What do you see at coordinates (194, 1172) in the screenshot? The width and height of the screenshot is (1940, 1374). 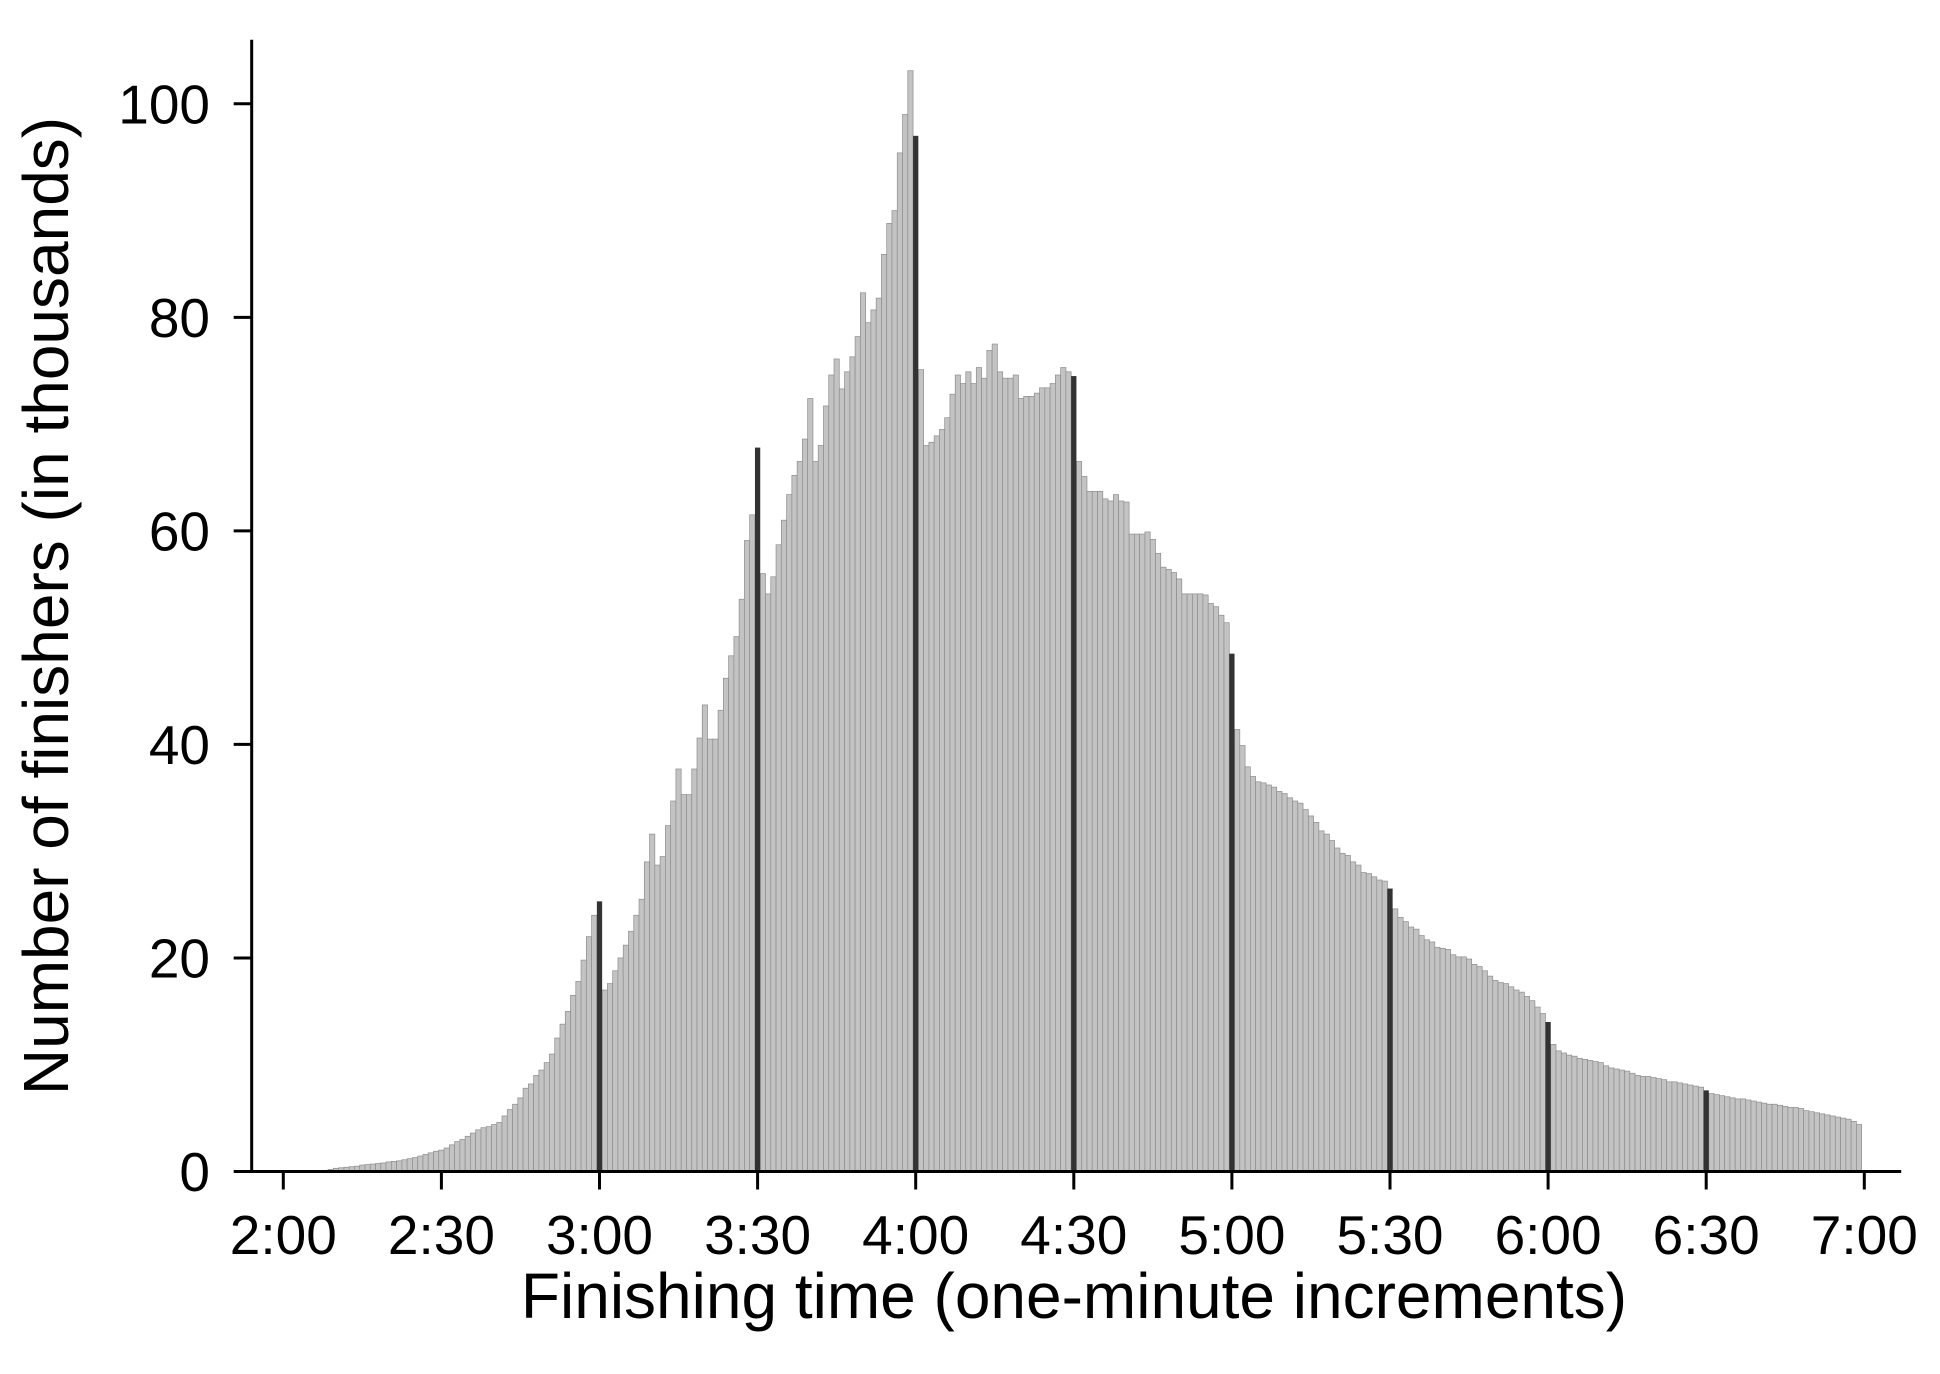 I see `y-tick-label: 0` at bounding box center [194, 1172].